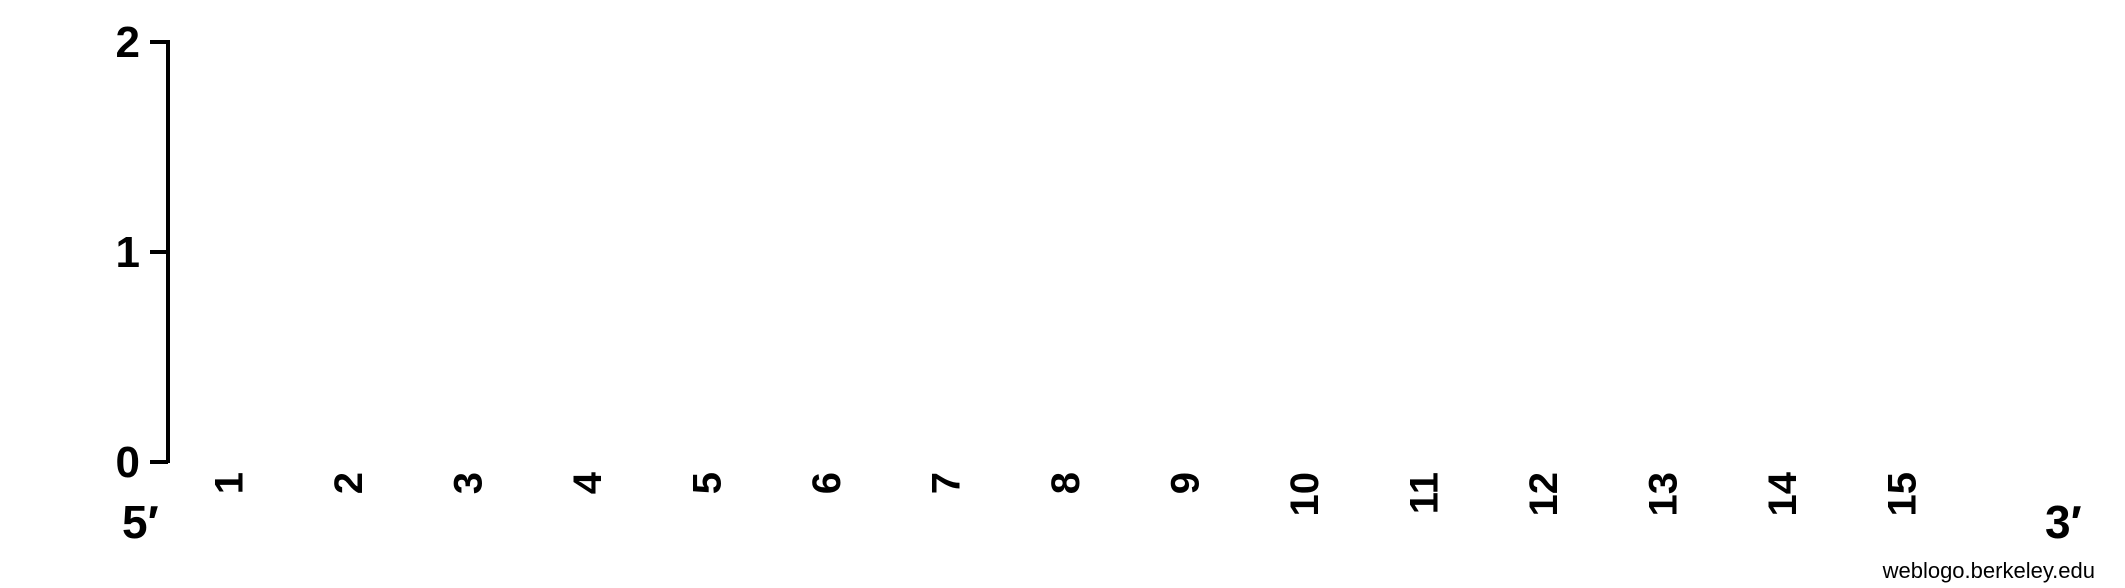  What do you see at coordinates (128, 462) in the screenshot?
I see `y-tick-label-0: 0` at bounding box center [128, 462].